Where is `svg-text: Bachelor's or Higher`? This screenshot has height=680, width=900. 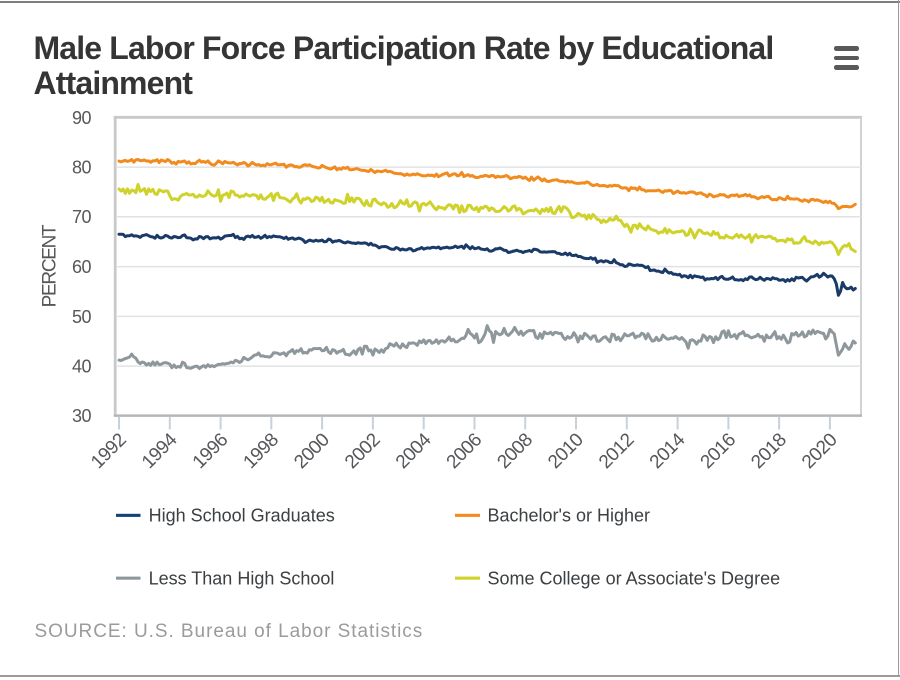
svg-text: Bachelor's or Higher is located at coordinates (569, 516).